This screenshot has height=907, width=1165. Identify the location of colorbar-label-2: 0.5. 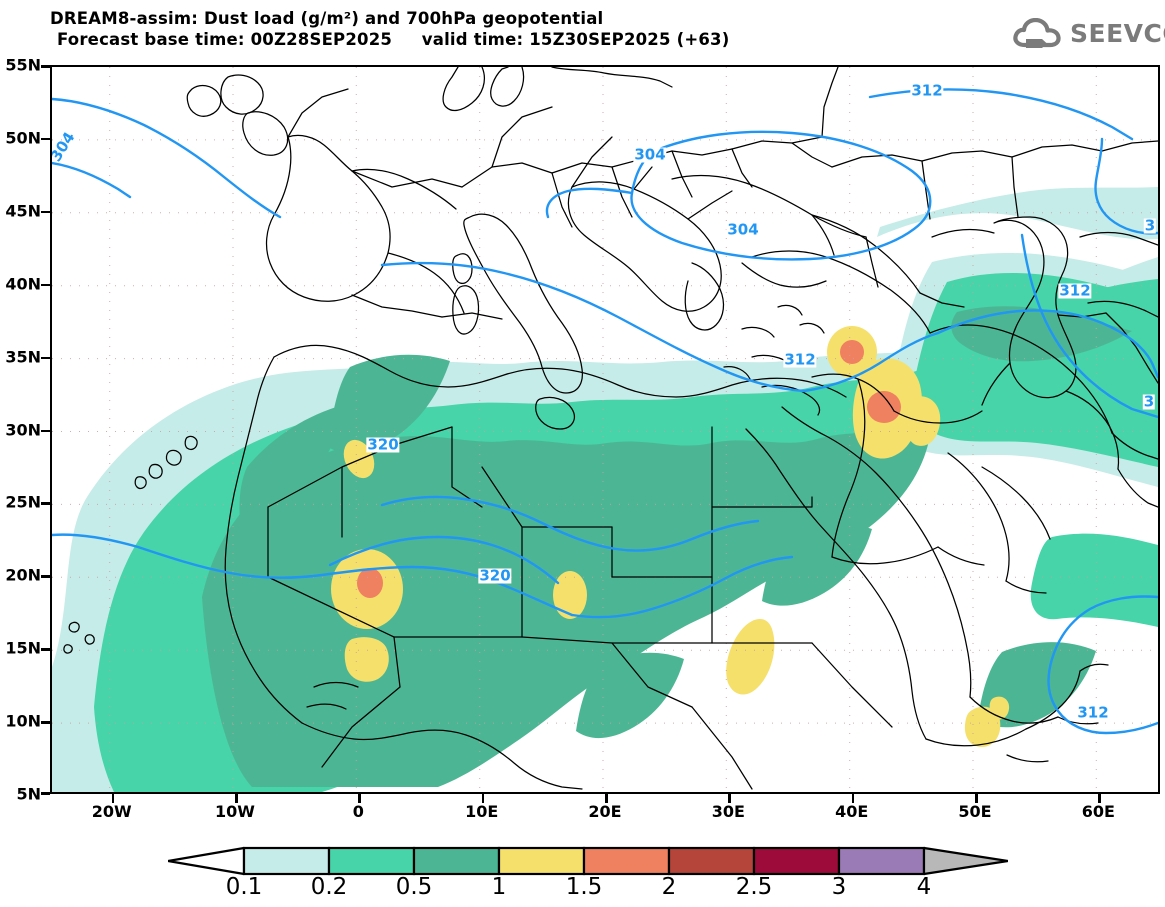
(414, 887).